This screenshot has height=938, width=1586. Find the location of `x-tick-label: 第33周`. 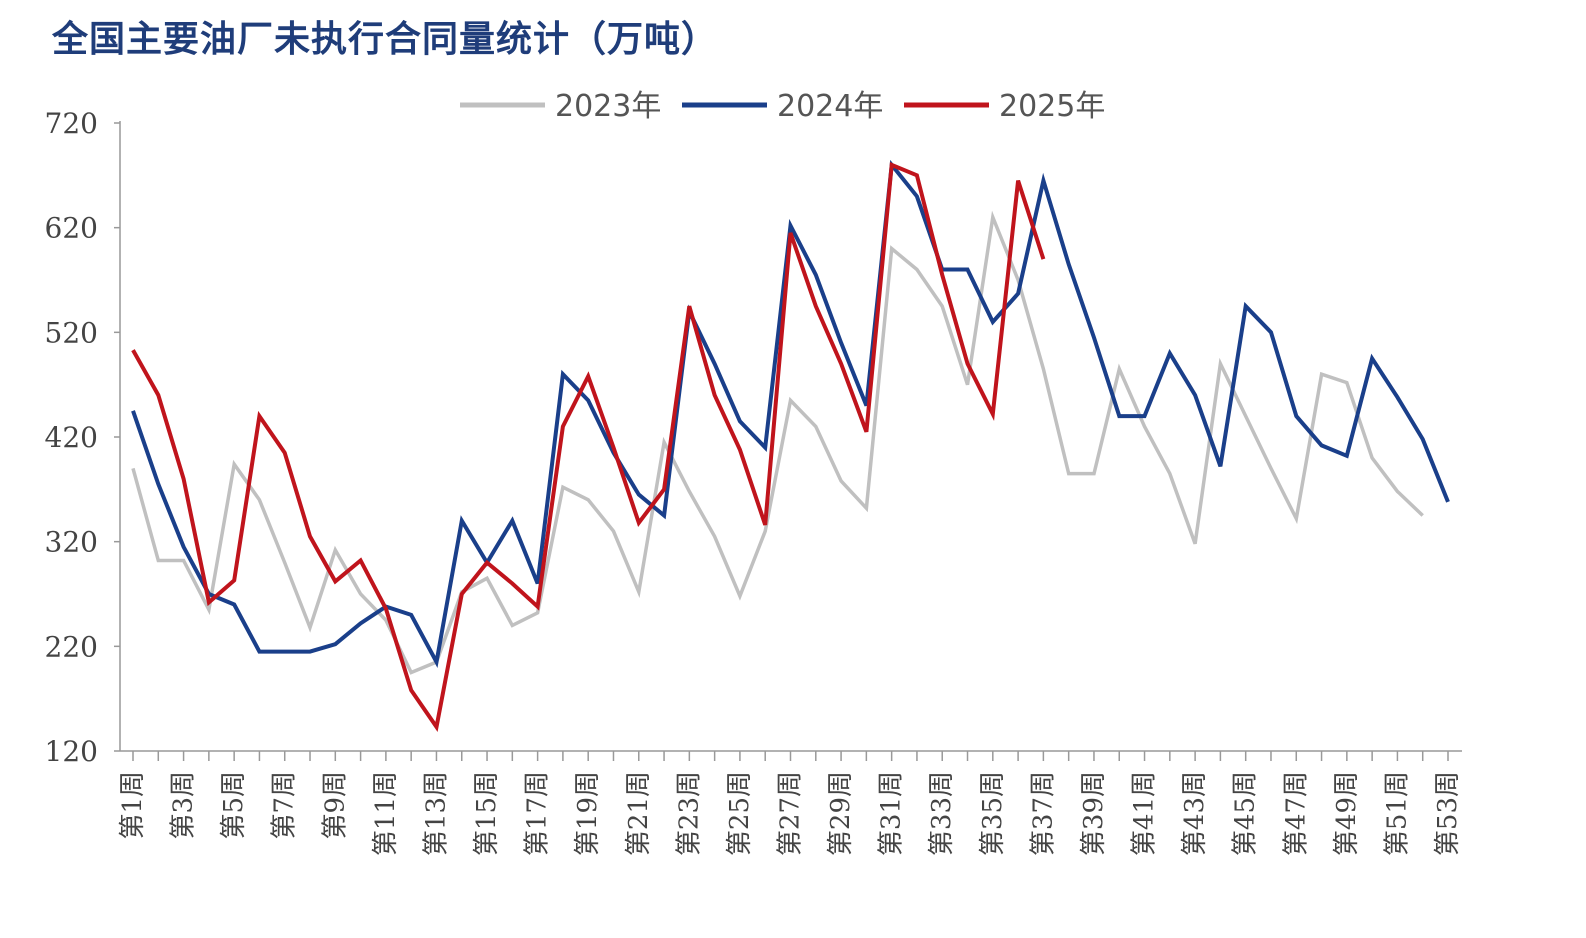

x-tick-label: 第33周 is located at coordinates (942, 813).